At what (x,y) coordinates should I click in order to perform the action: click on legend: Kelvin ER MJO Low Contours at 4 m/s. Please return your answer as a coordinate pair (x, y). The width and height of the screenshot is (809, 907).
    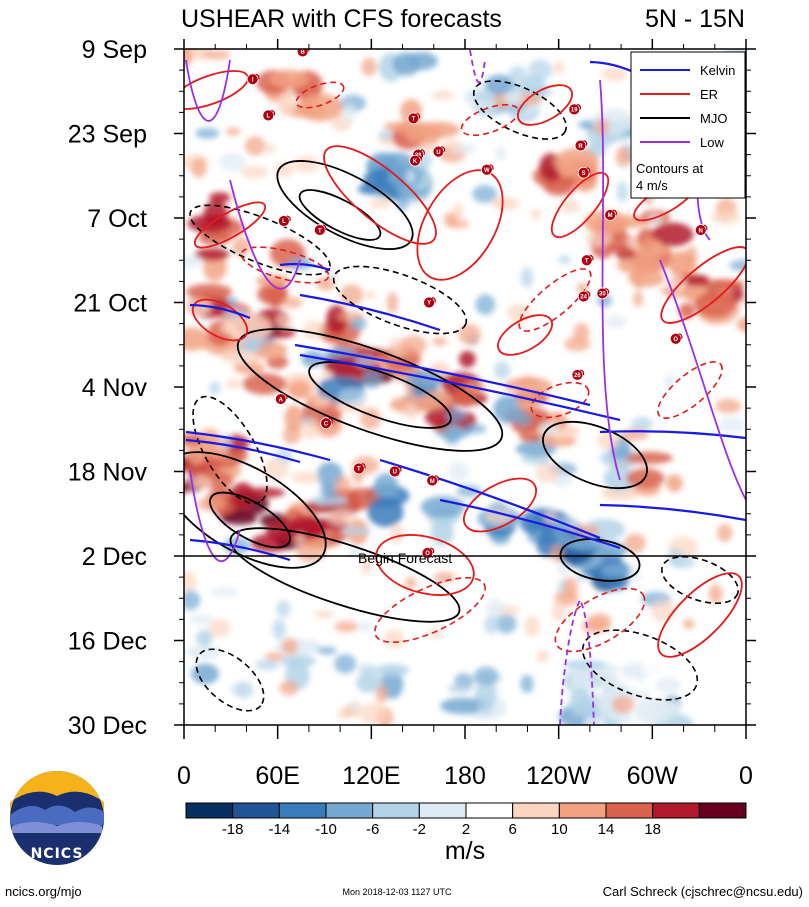
    Looking at the image, I should click on (688, 125).